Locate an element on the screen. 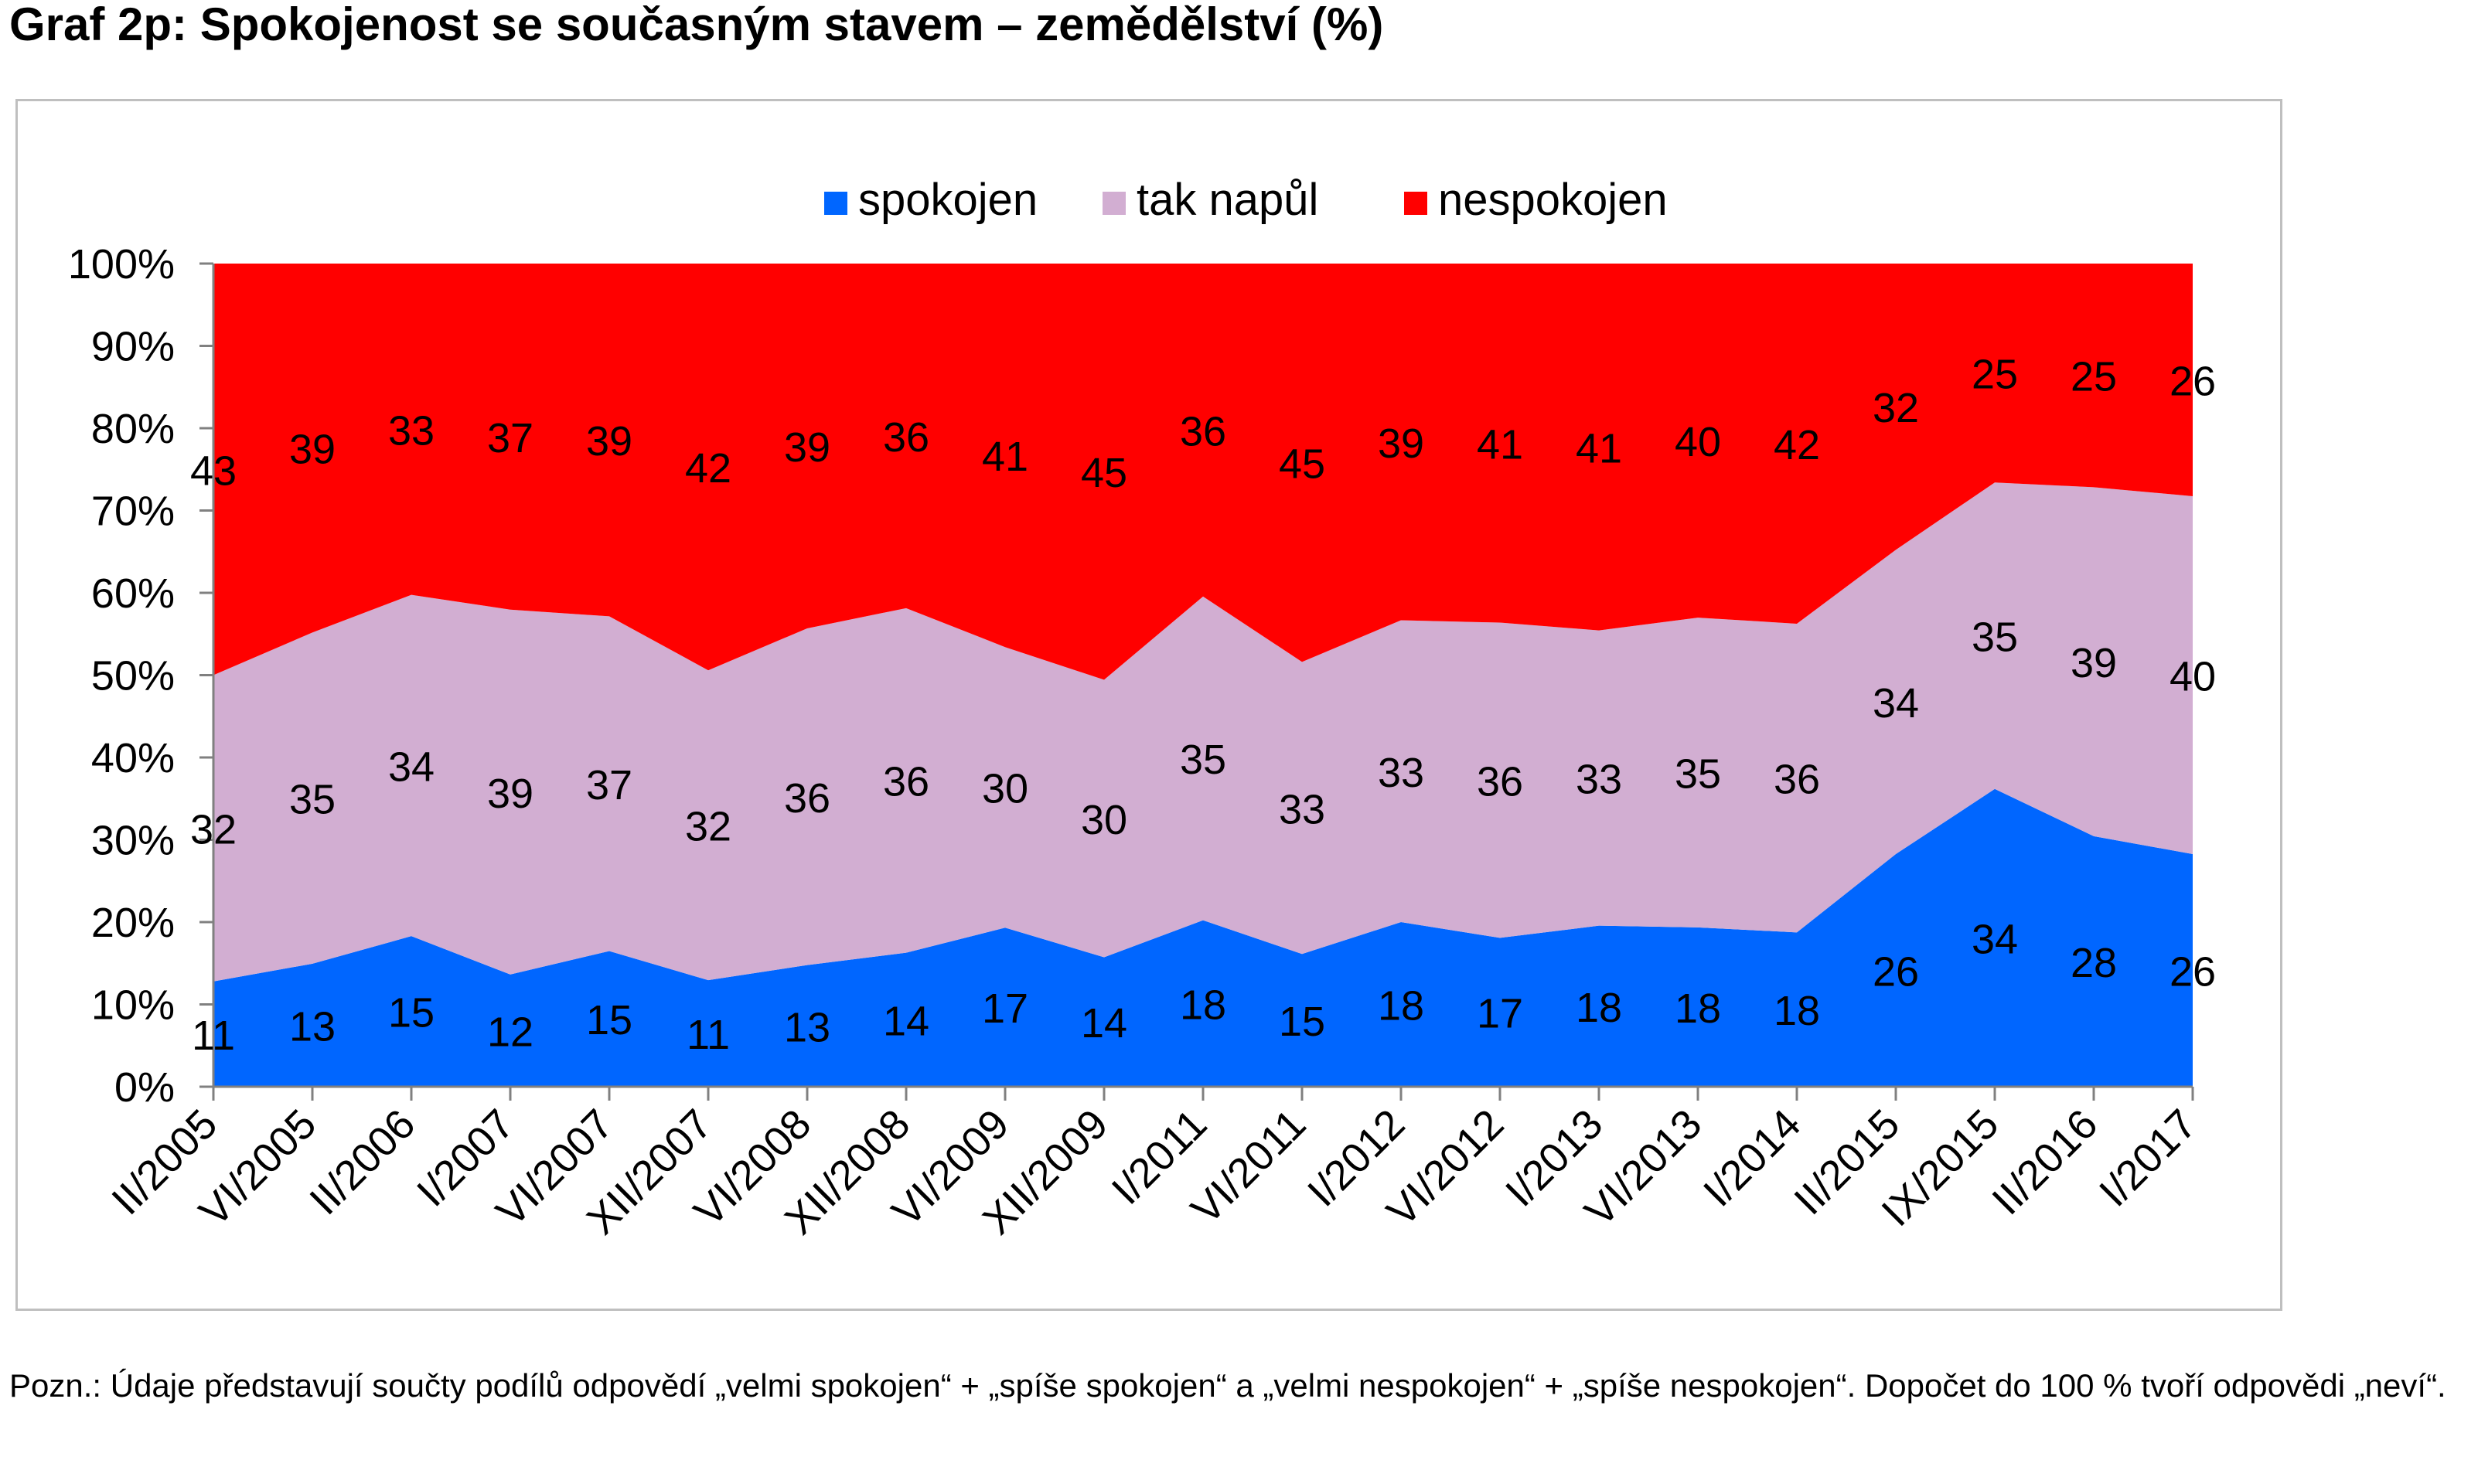 The height and width of the screenshot is (1484, 2478). y-tick-label: 70% is located at coordinates (133, 511).